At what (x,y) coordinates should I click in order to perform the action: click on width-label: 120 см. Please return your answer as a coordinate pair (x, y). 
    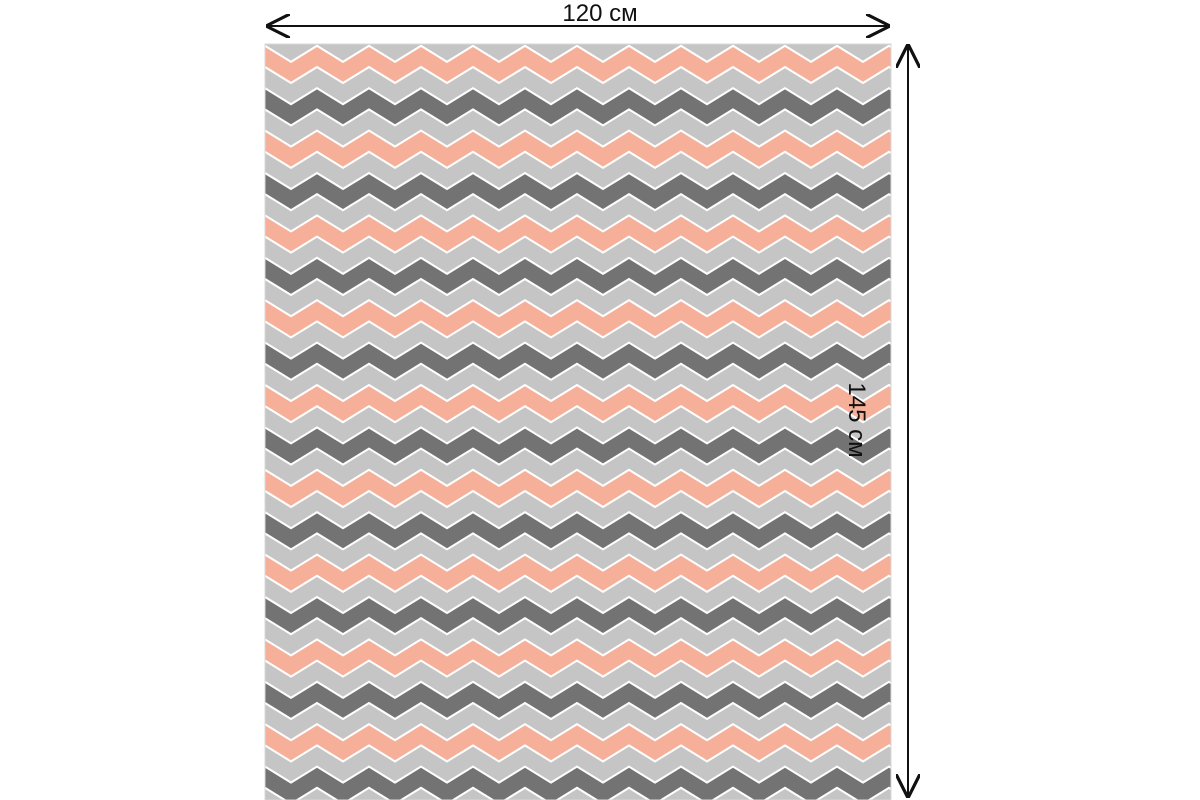
    Looking at the image, I should click on (600, 13).